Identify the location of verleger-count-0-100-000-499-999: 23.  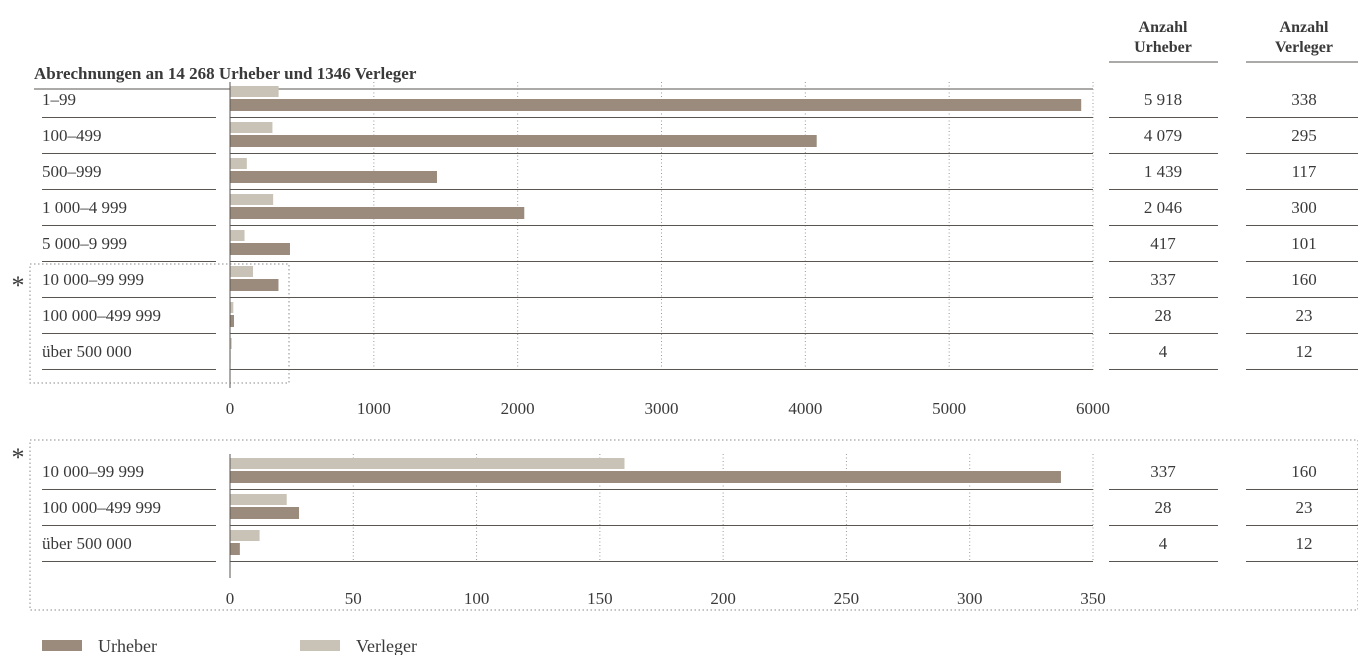
(1304, 315).